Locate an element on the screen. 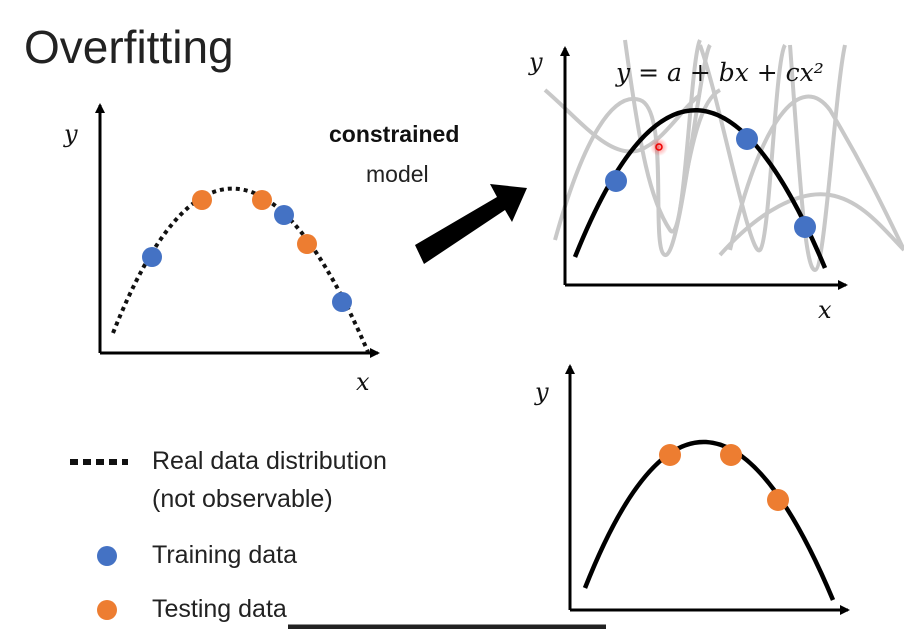  legend-real-sublabel: (not observable) is located at coordinates (242, 499).